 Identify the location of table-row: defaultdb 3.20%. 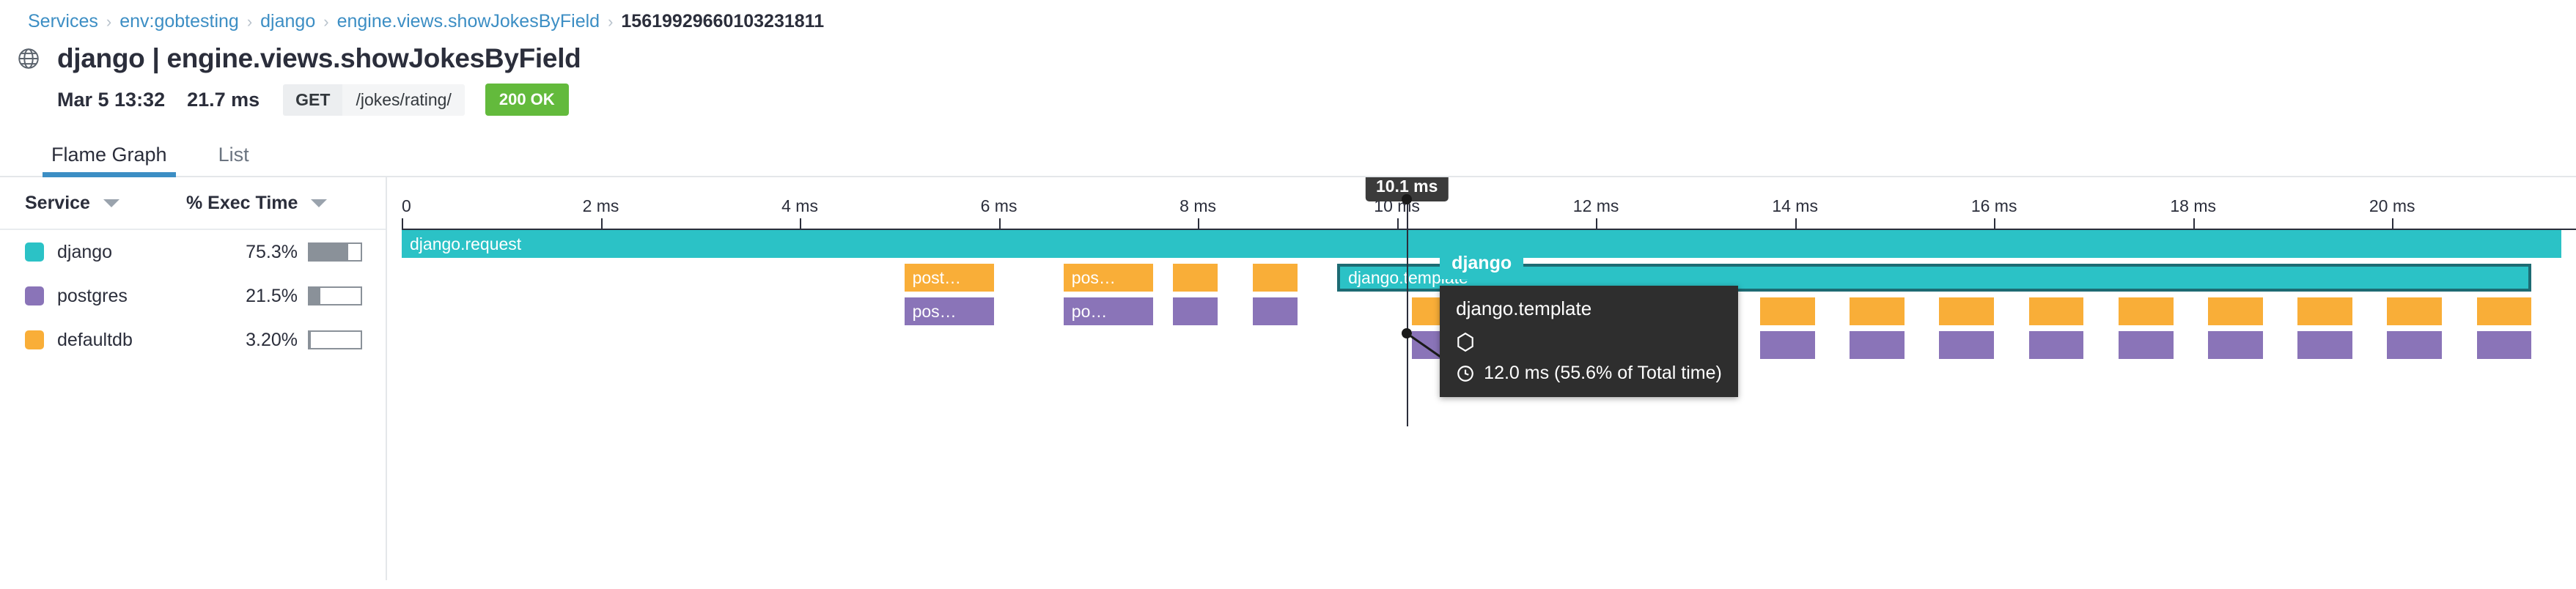
(193, 340).